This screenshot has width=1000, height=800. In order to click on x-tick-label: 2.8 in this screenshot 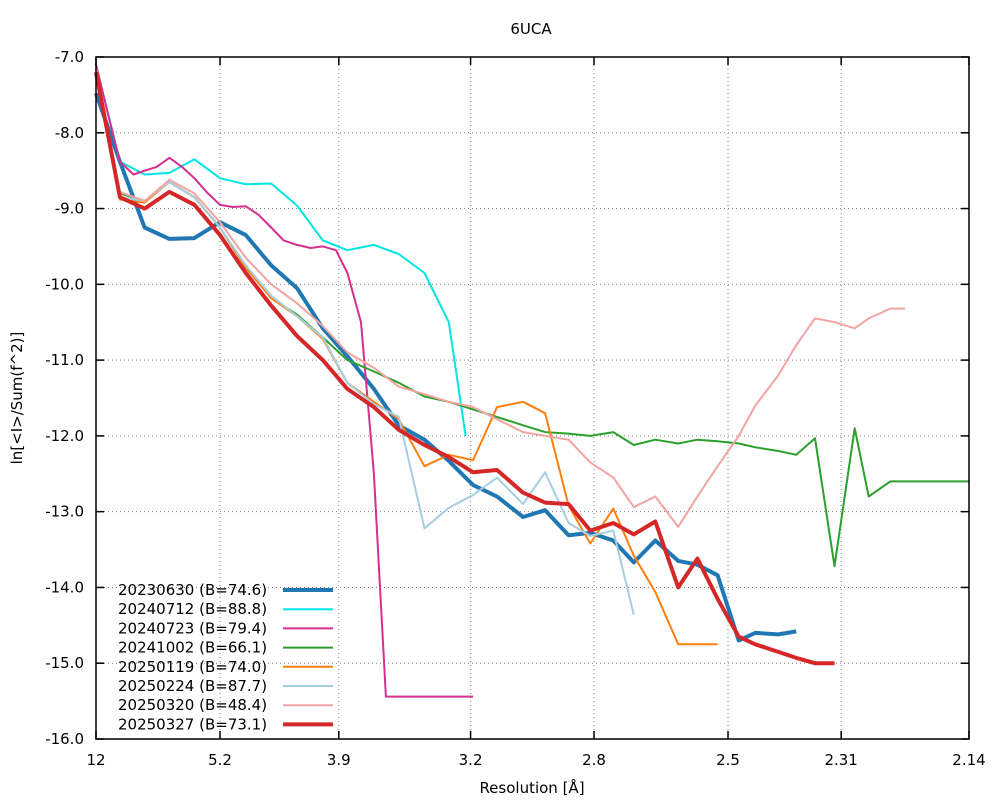, I will do `click(594, 760)`.